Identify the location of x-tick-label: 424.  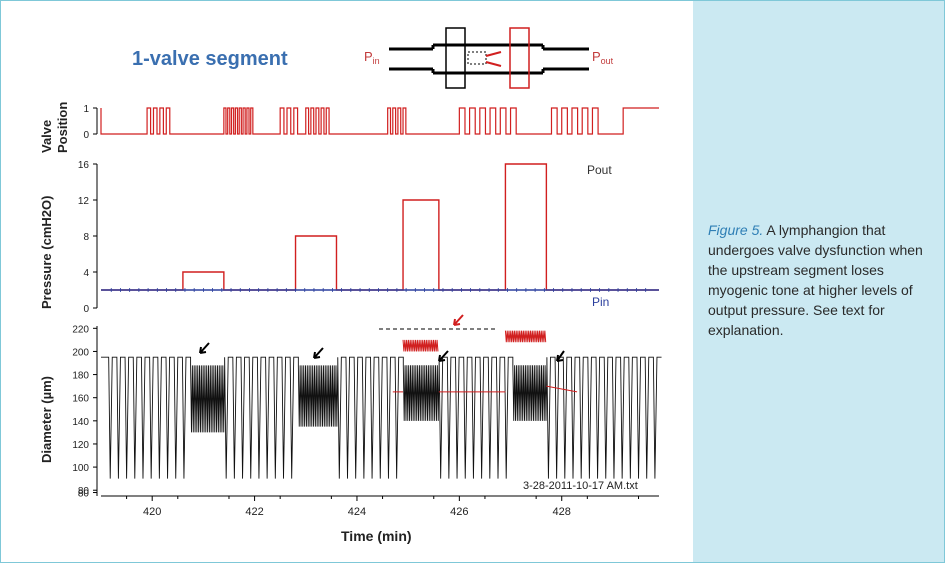
(357, 512).